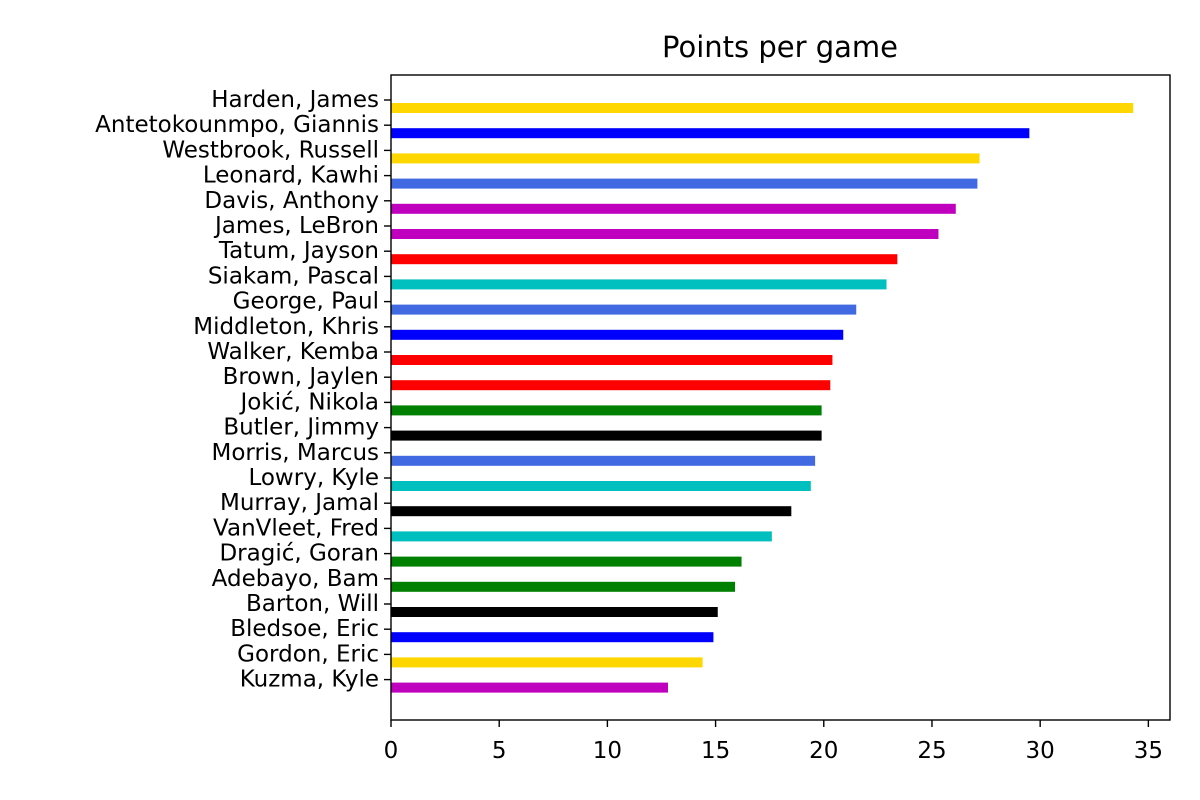  Describe the element at coordinates (1040, 751) in the screenshot. I see `x-tick-label: 30` at that location.